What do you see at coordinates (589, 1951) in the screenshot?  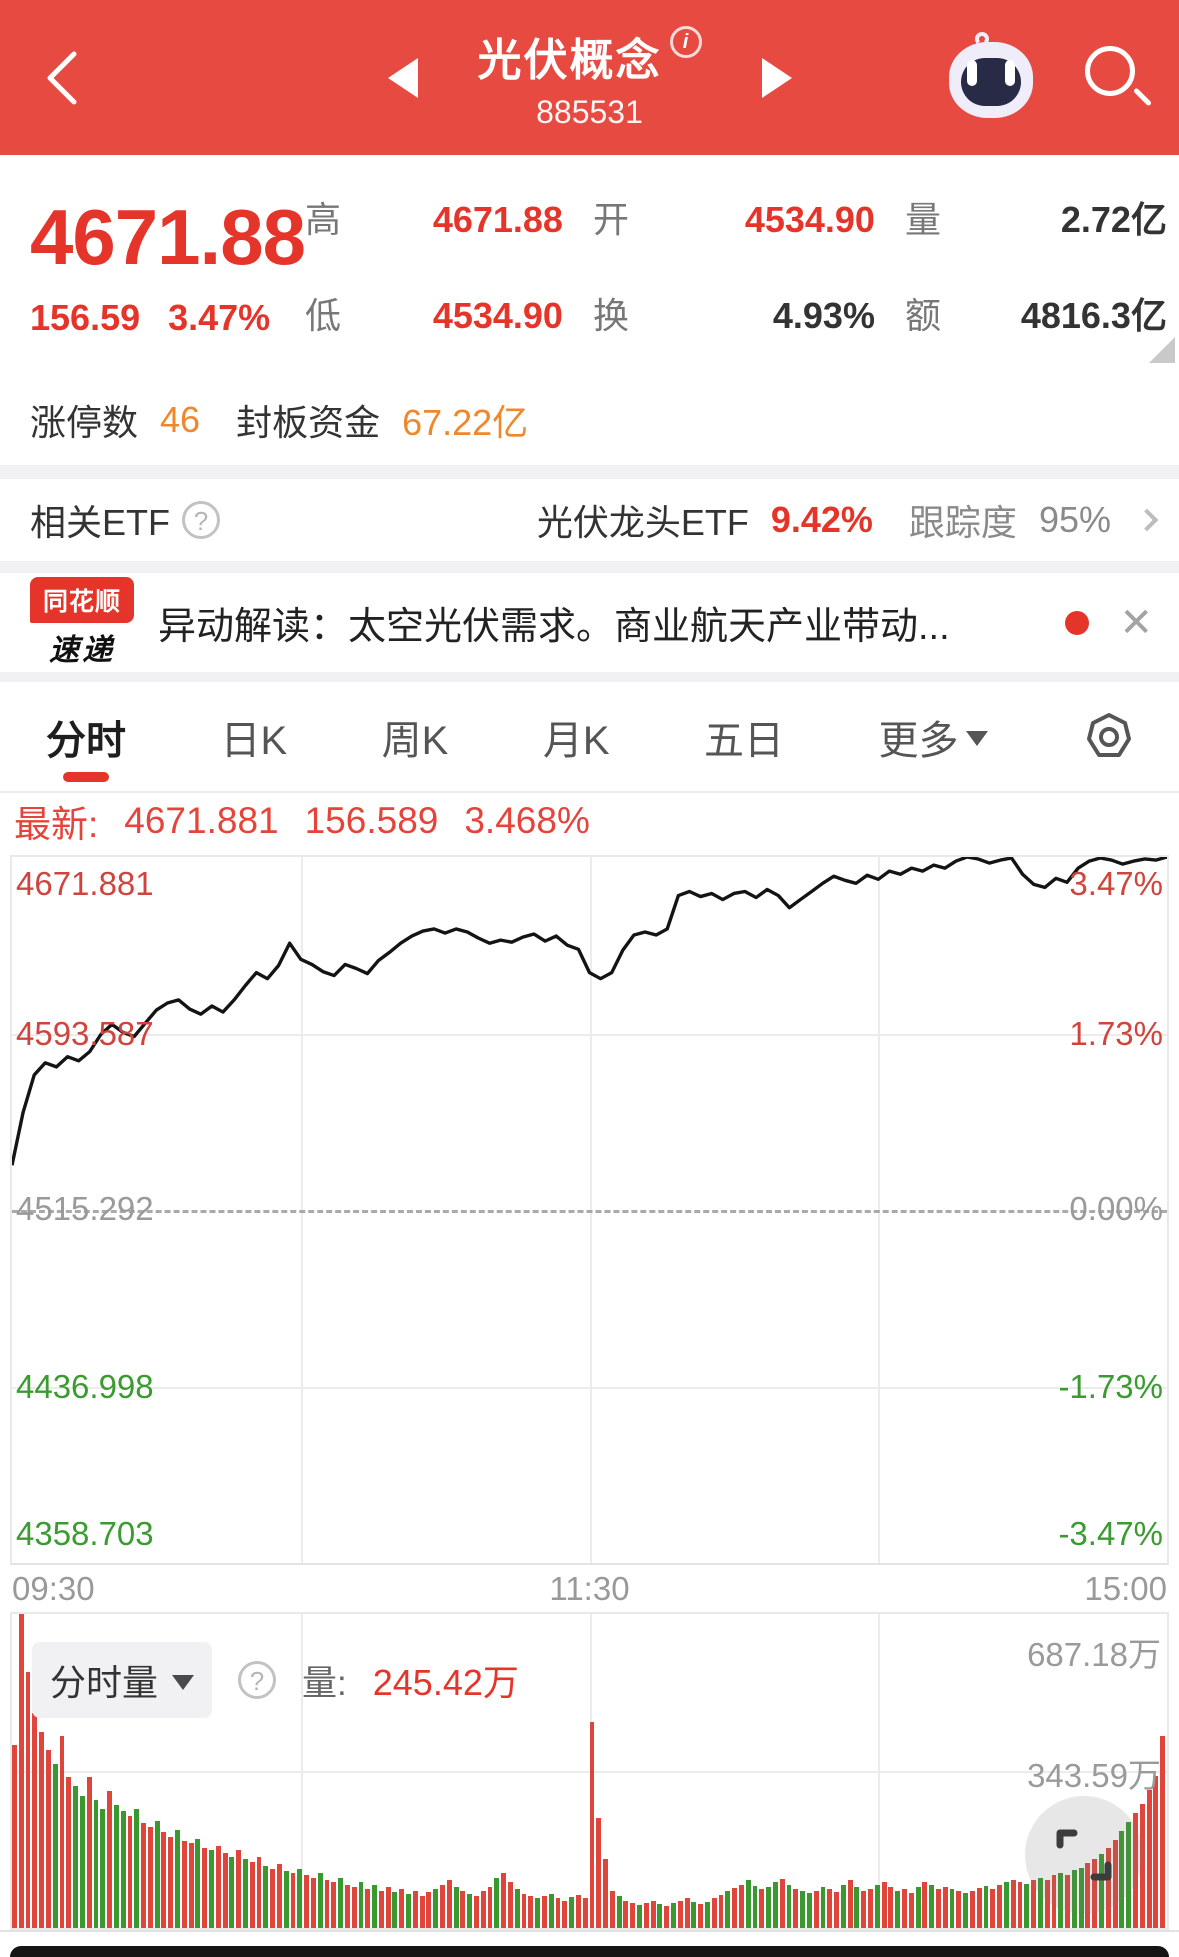 I see `bottom-panel-handle` at bounding box center [589, 1951].